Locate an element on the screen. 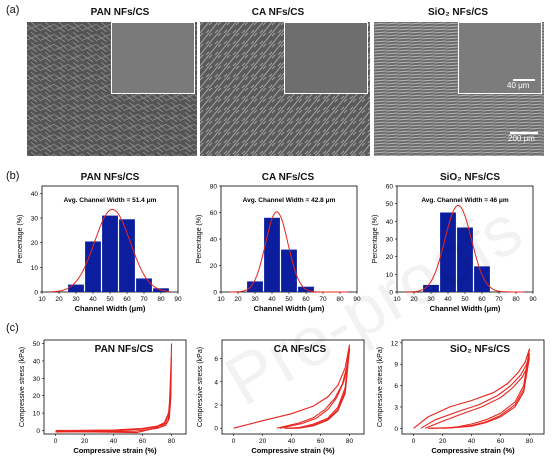  gaussian-fit-curve is located at coordinates (289, 252).